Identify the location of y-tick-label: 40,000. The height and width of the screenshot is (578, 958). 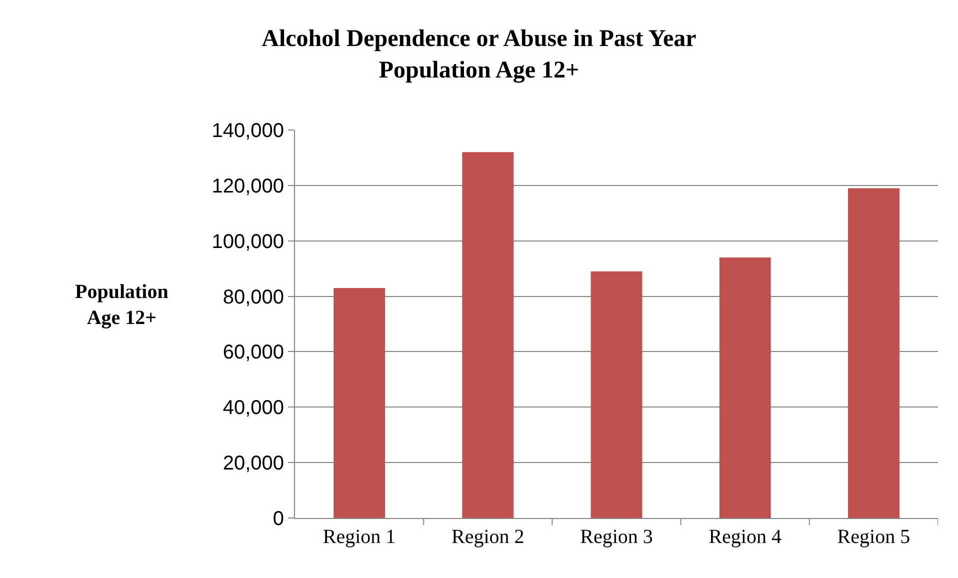
(253, 408).